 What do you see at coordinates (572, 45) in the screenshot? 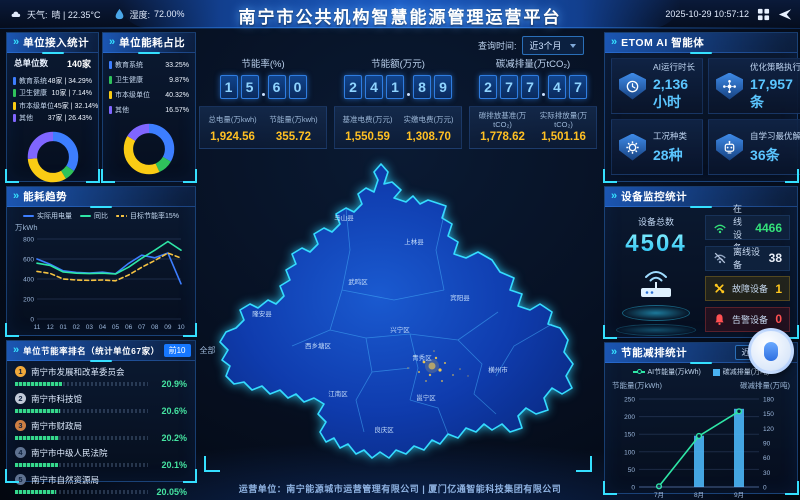
I see `chevron-down-icon` at bounding box center [572, 45].